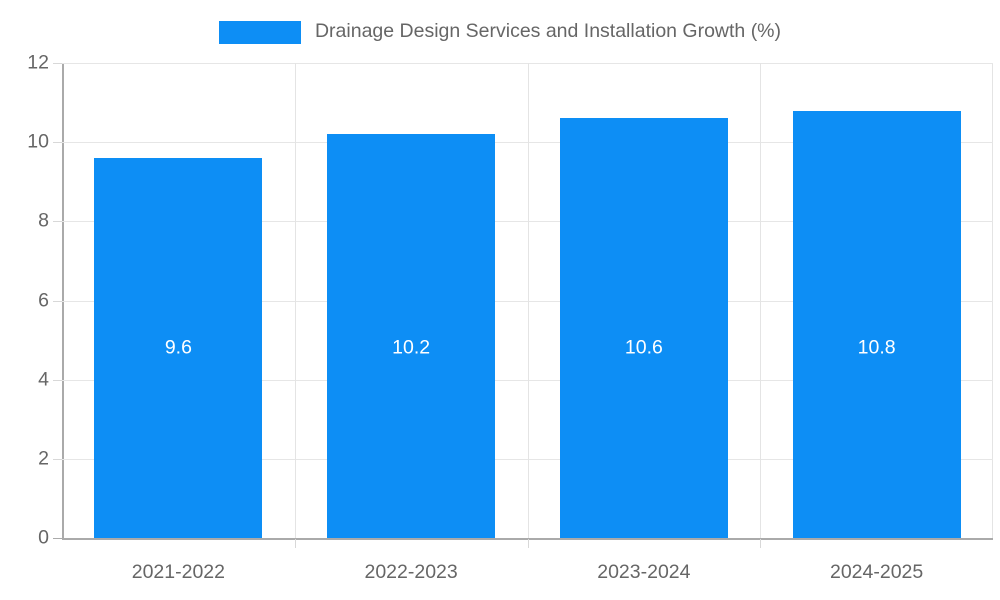 The width and height of the screenshot is (1000, 600). What do you see at coordinates (38, 62) in the screenshot?
I see `y-axis-tick-label: 12` at bounding box center [38, 62].